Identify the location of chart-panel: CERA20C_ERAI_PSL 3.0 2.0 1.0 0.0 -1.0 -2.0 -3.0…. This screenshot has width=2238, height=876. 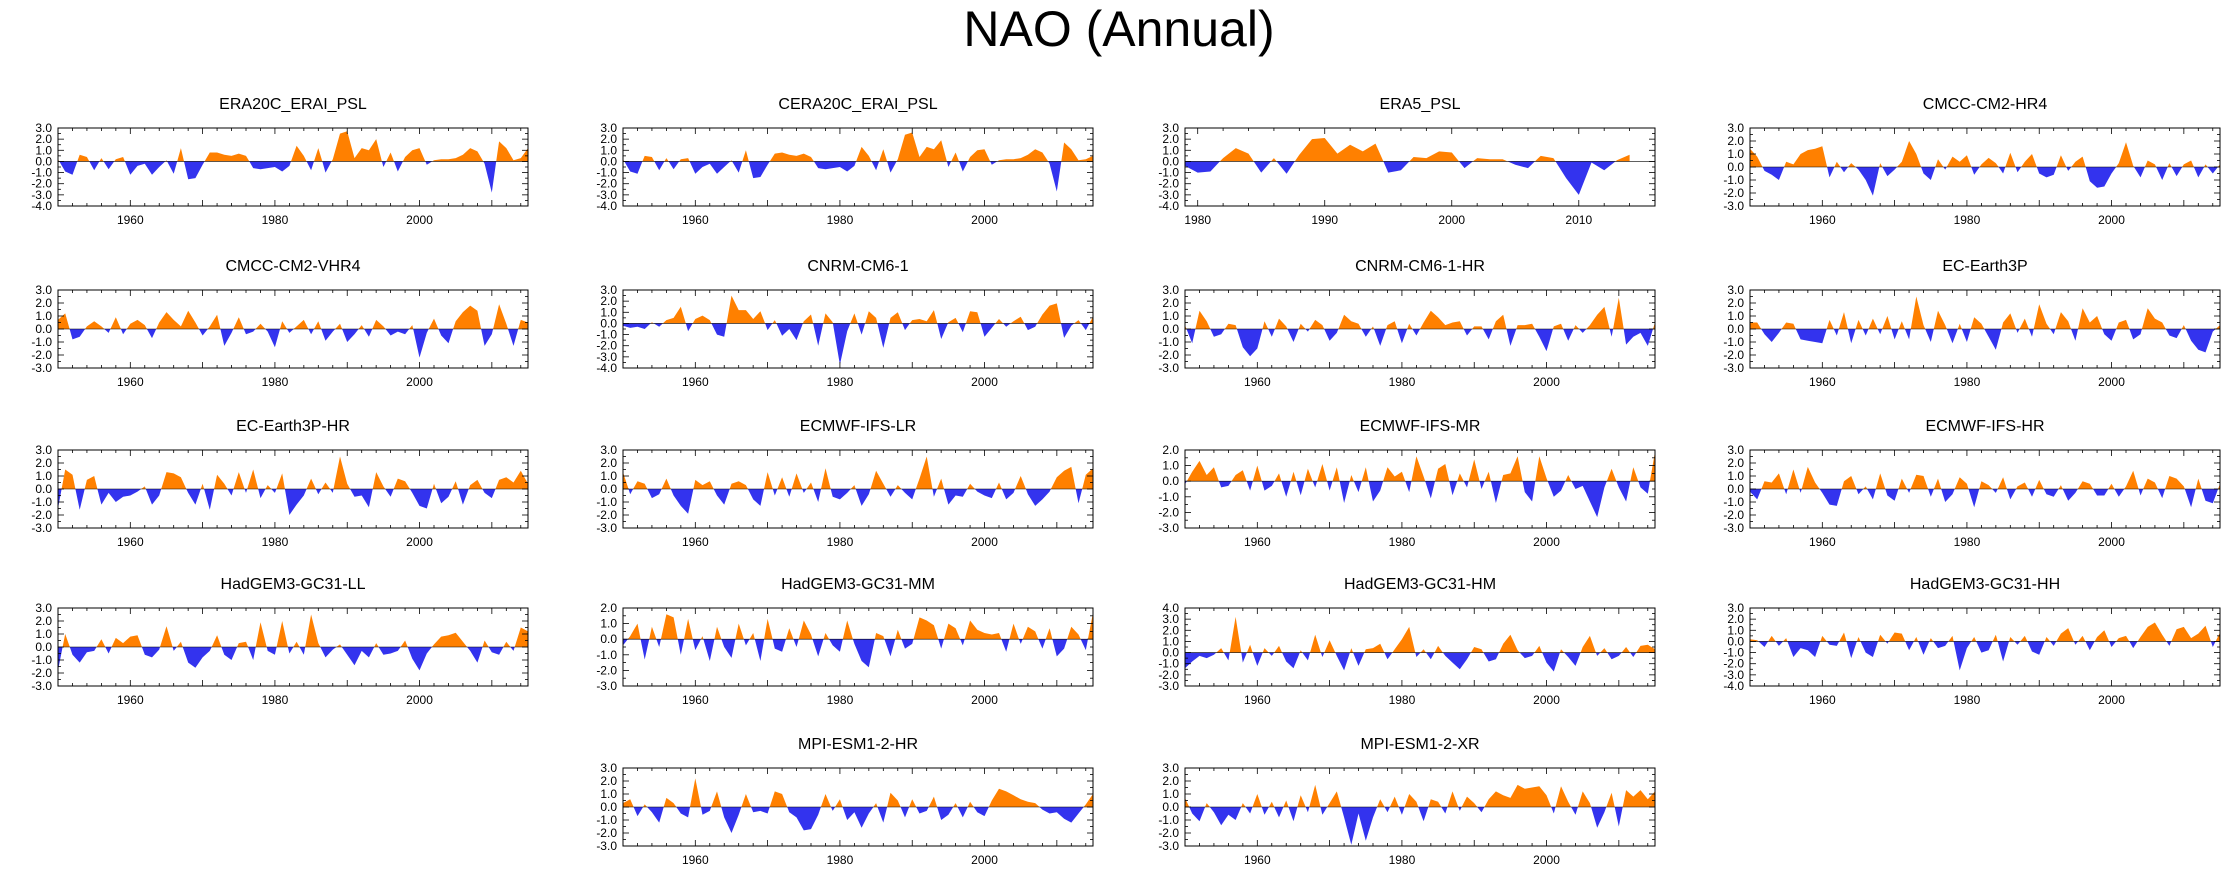
(835, 160).